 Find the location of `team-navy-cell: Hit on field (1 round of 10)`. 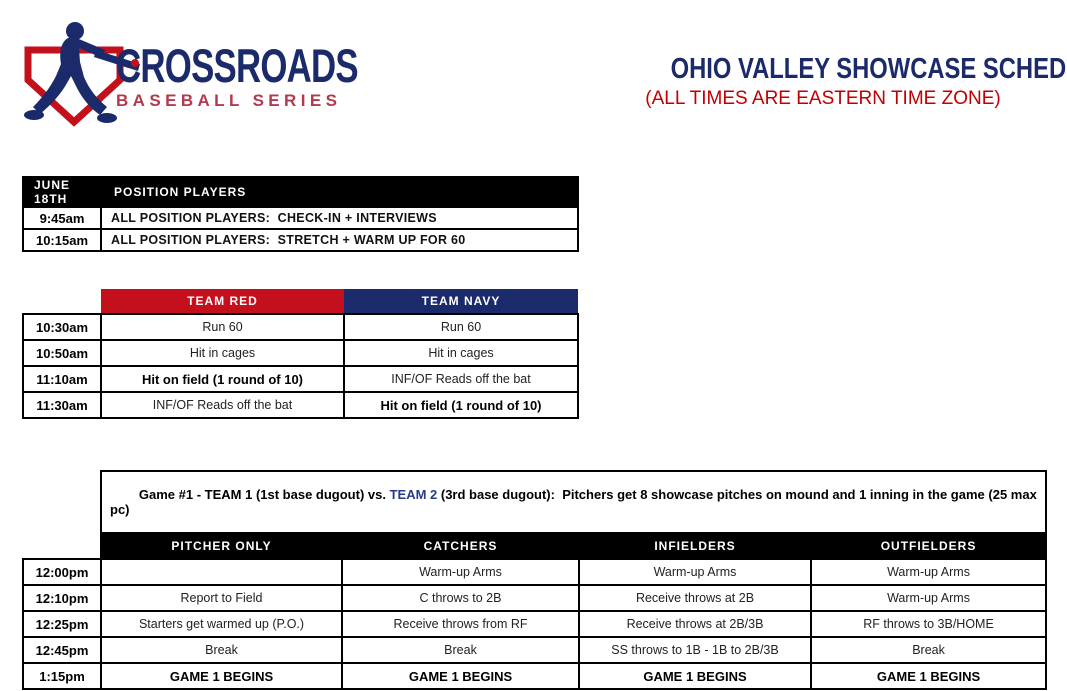

team-navy-cell: Hit on field (1 round of 10) is located at coordinates (461, 405).